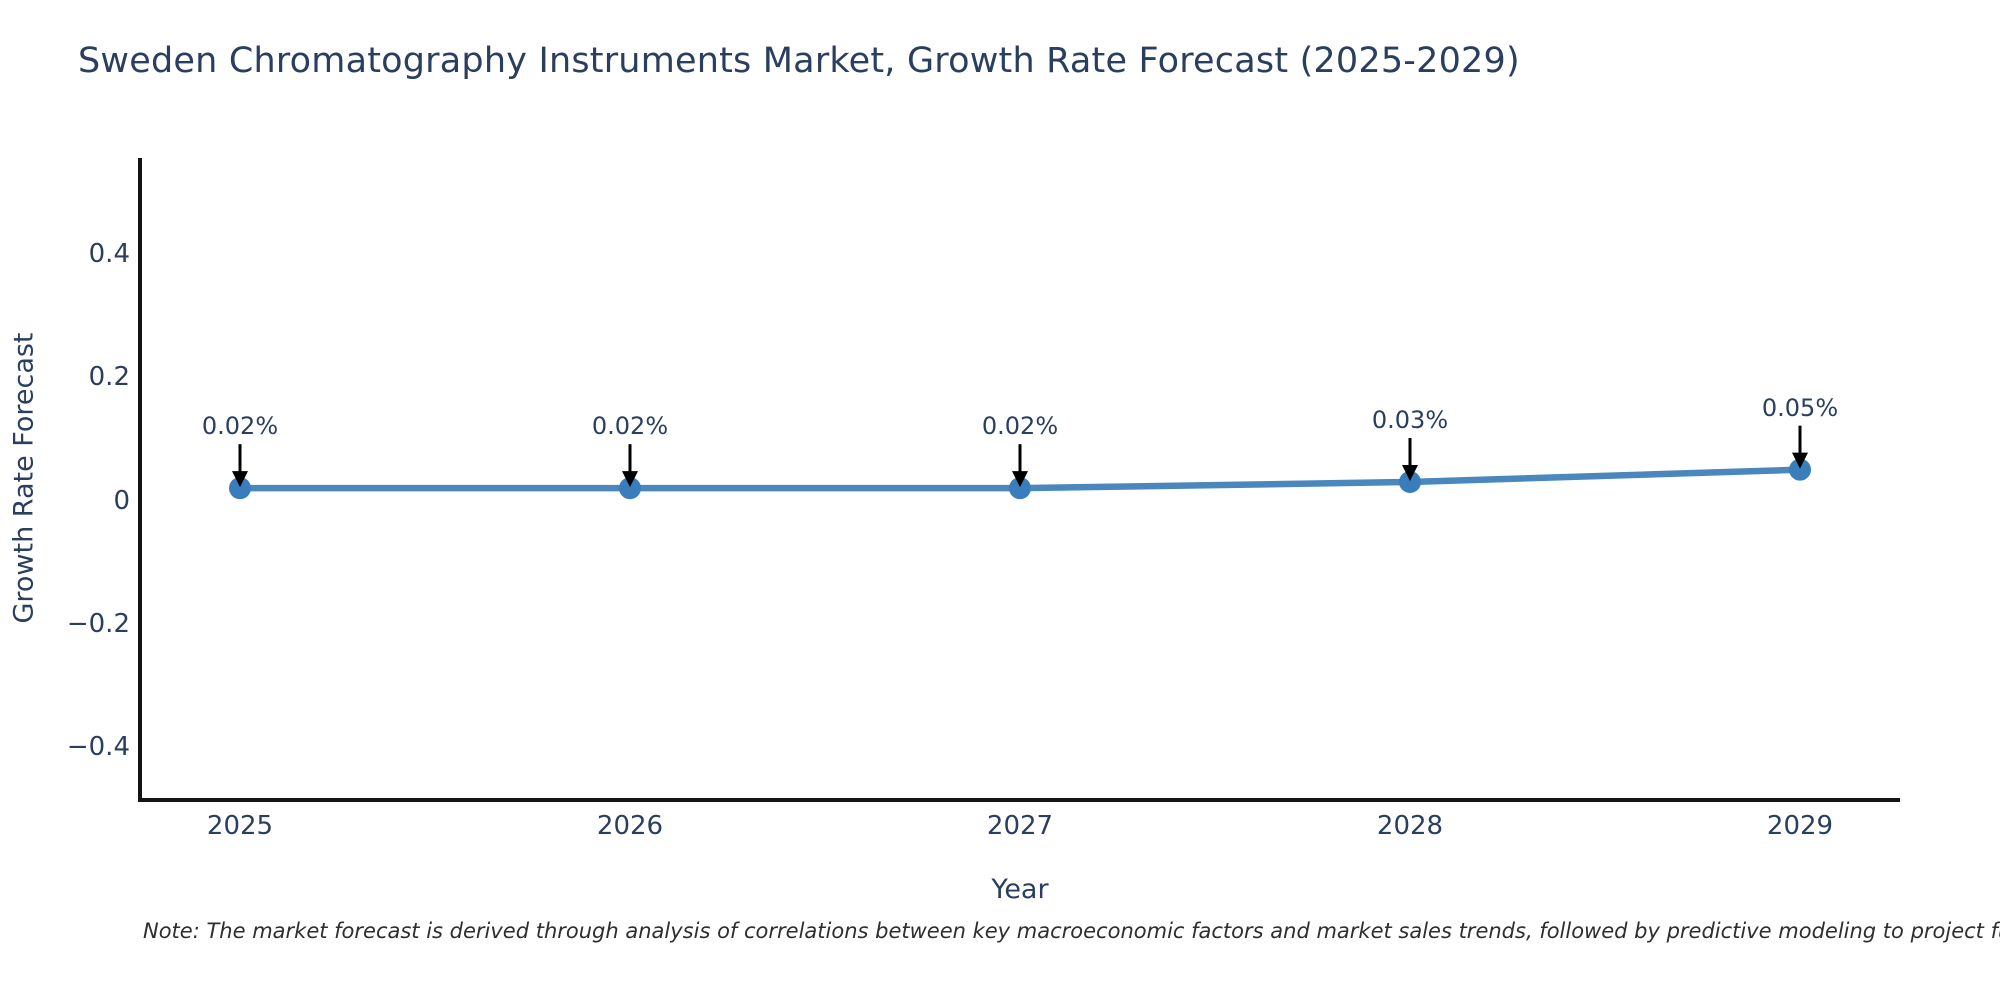 This screenshot has width=2000, height=1000. What do you see at coordinates (1020, 889) in the screenshot?
I see `x-axis-title: Year` at bounding box center [1020, 889].